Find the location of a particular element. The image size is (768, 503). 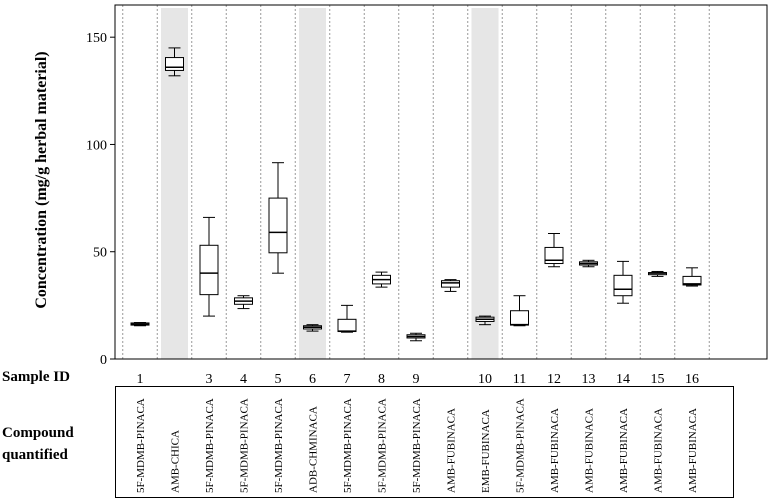

y-tick-label: 150 is located at coordinates (96, 38).